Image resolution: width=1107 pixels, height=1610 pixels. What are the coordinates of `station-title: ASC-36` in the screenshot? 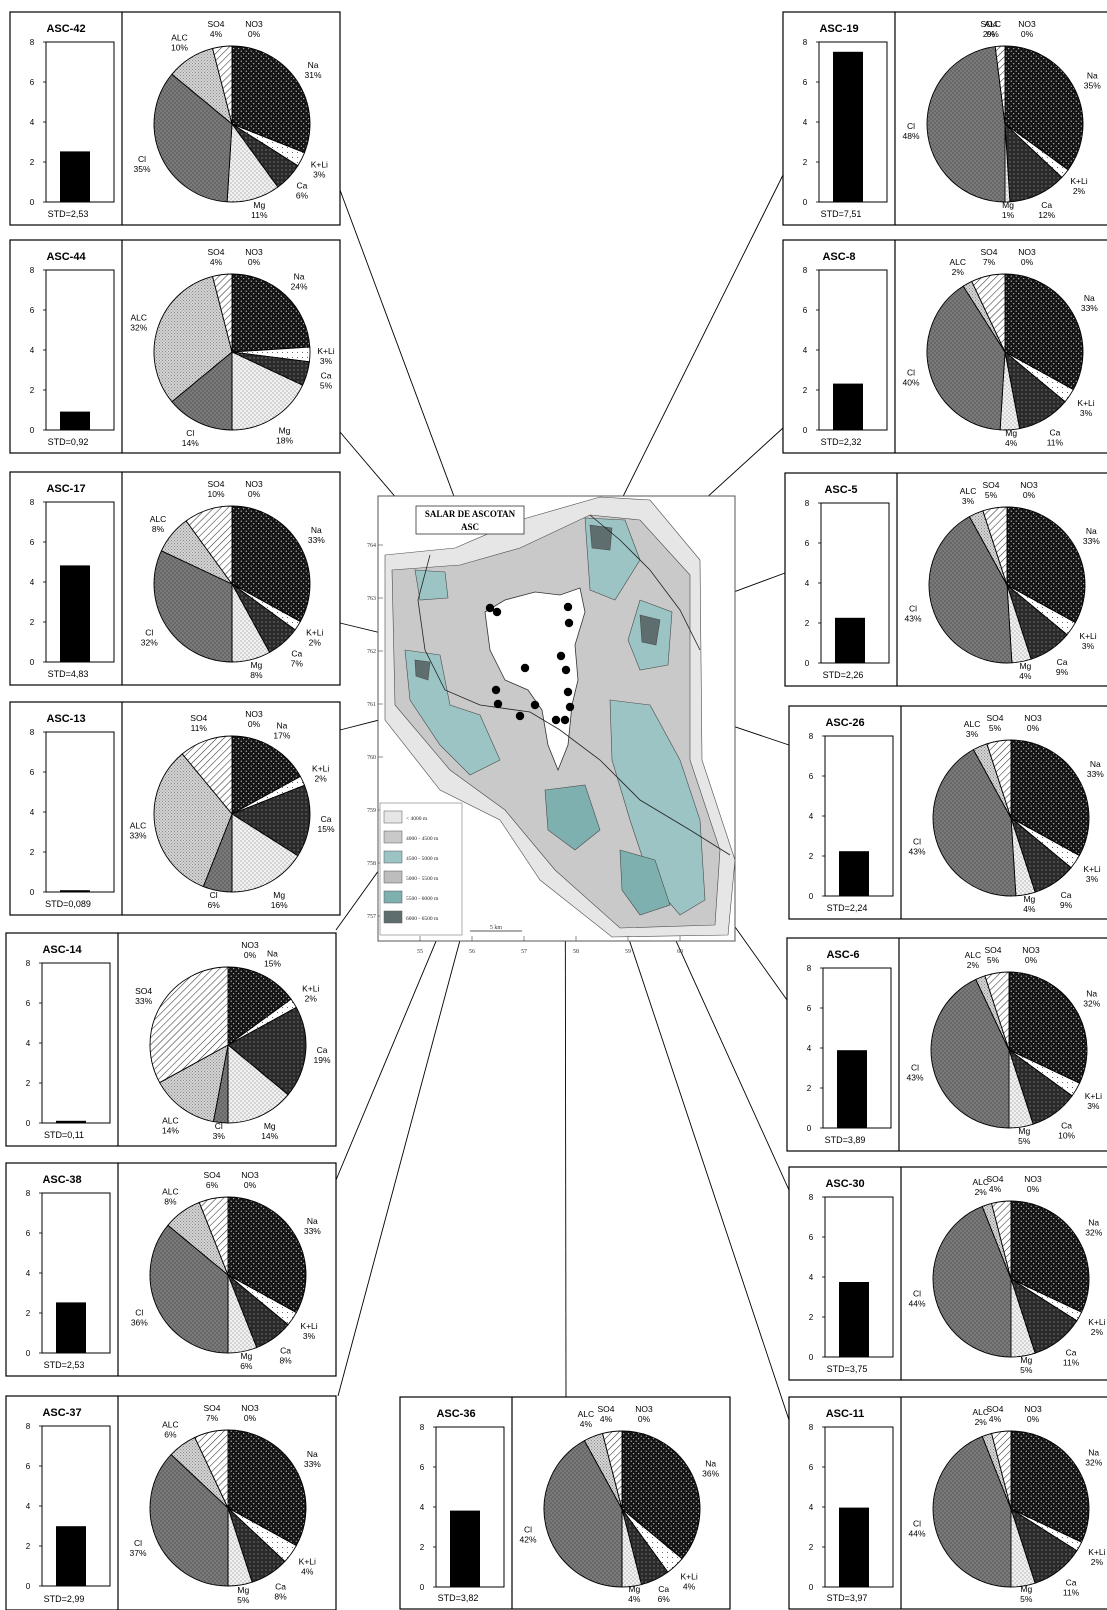 It's located at (455, 1414).